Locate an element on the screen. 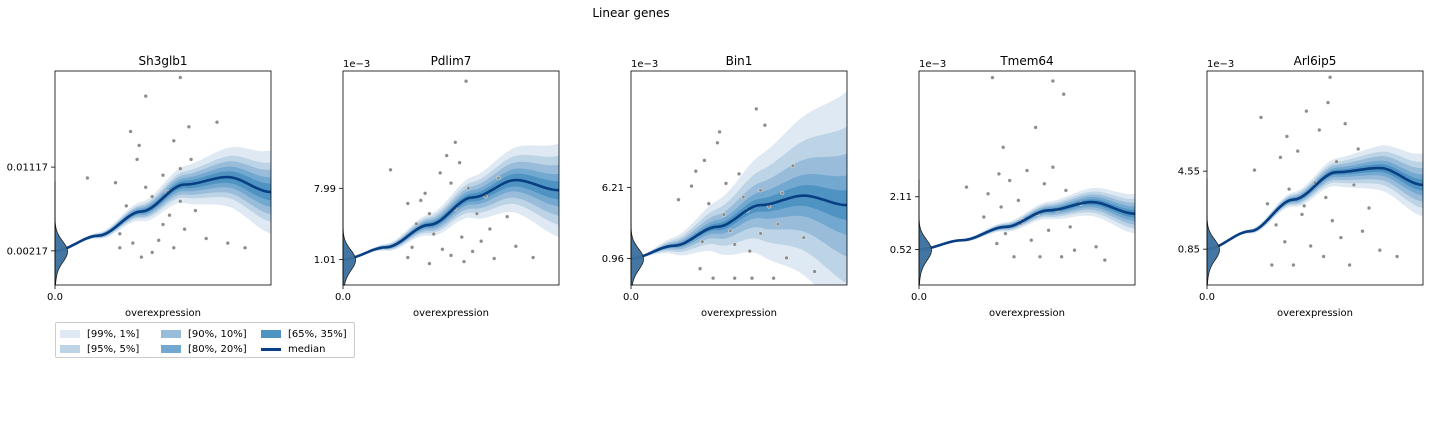 Image resolution: width=1430 pixels, height=437 pixels. legend-item-65: [65%, 35%] is located at coordinates (304, 334).